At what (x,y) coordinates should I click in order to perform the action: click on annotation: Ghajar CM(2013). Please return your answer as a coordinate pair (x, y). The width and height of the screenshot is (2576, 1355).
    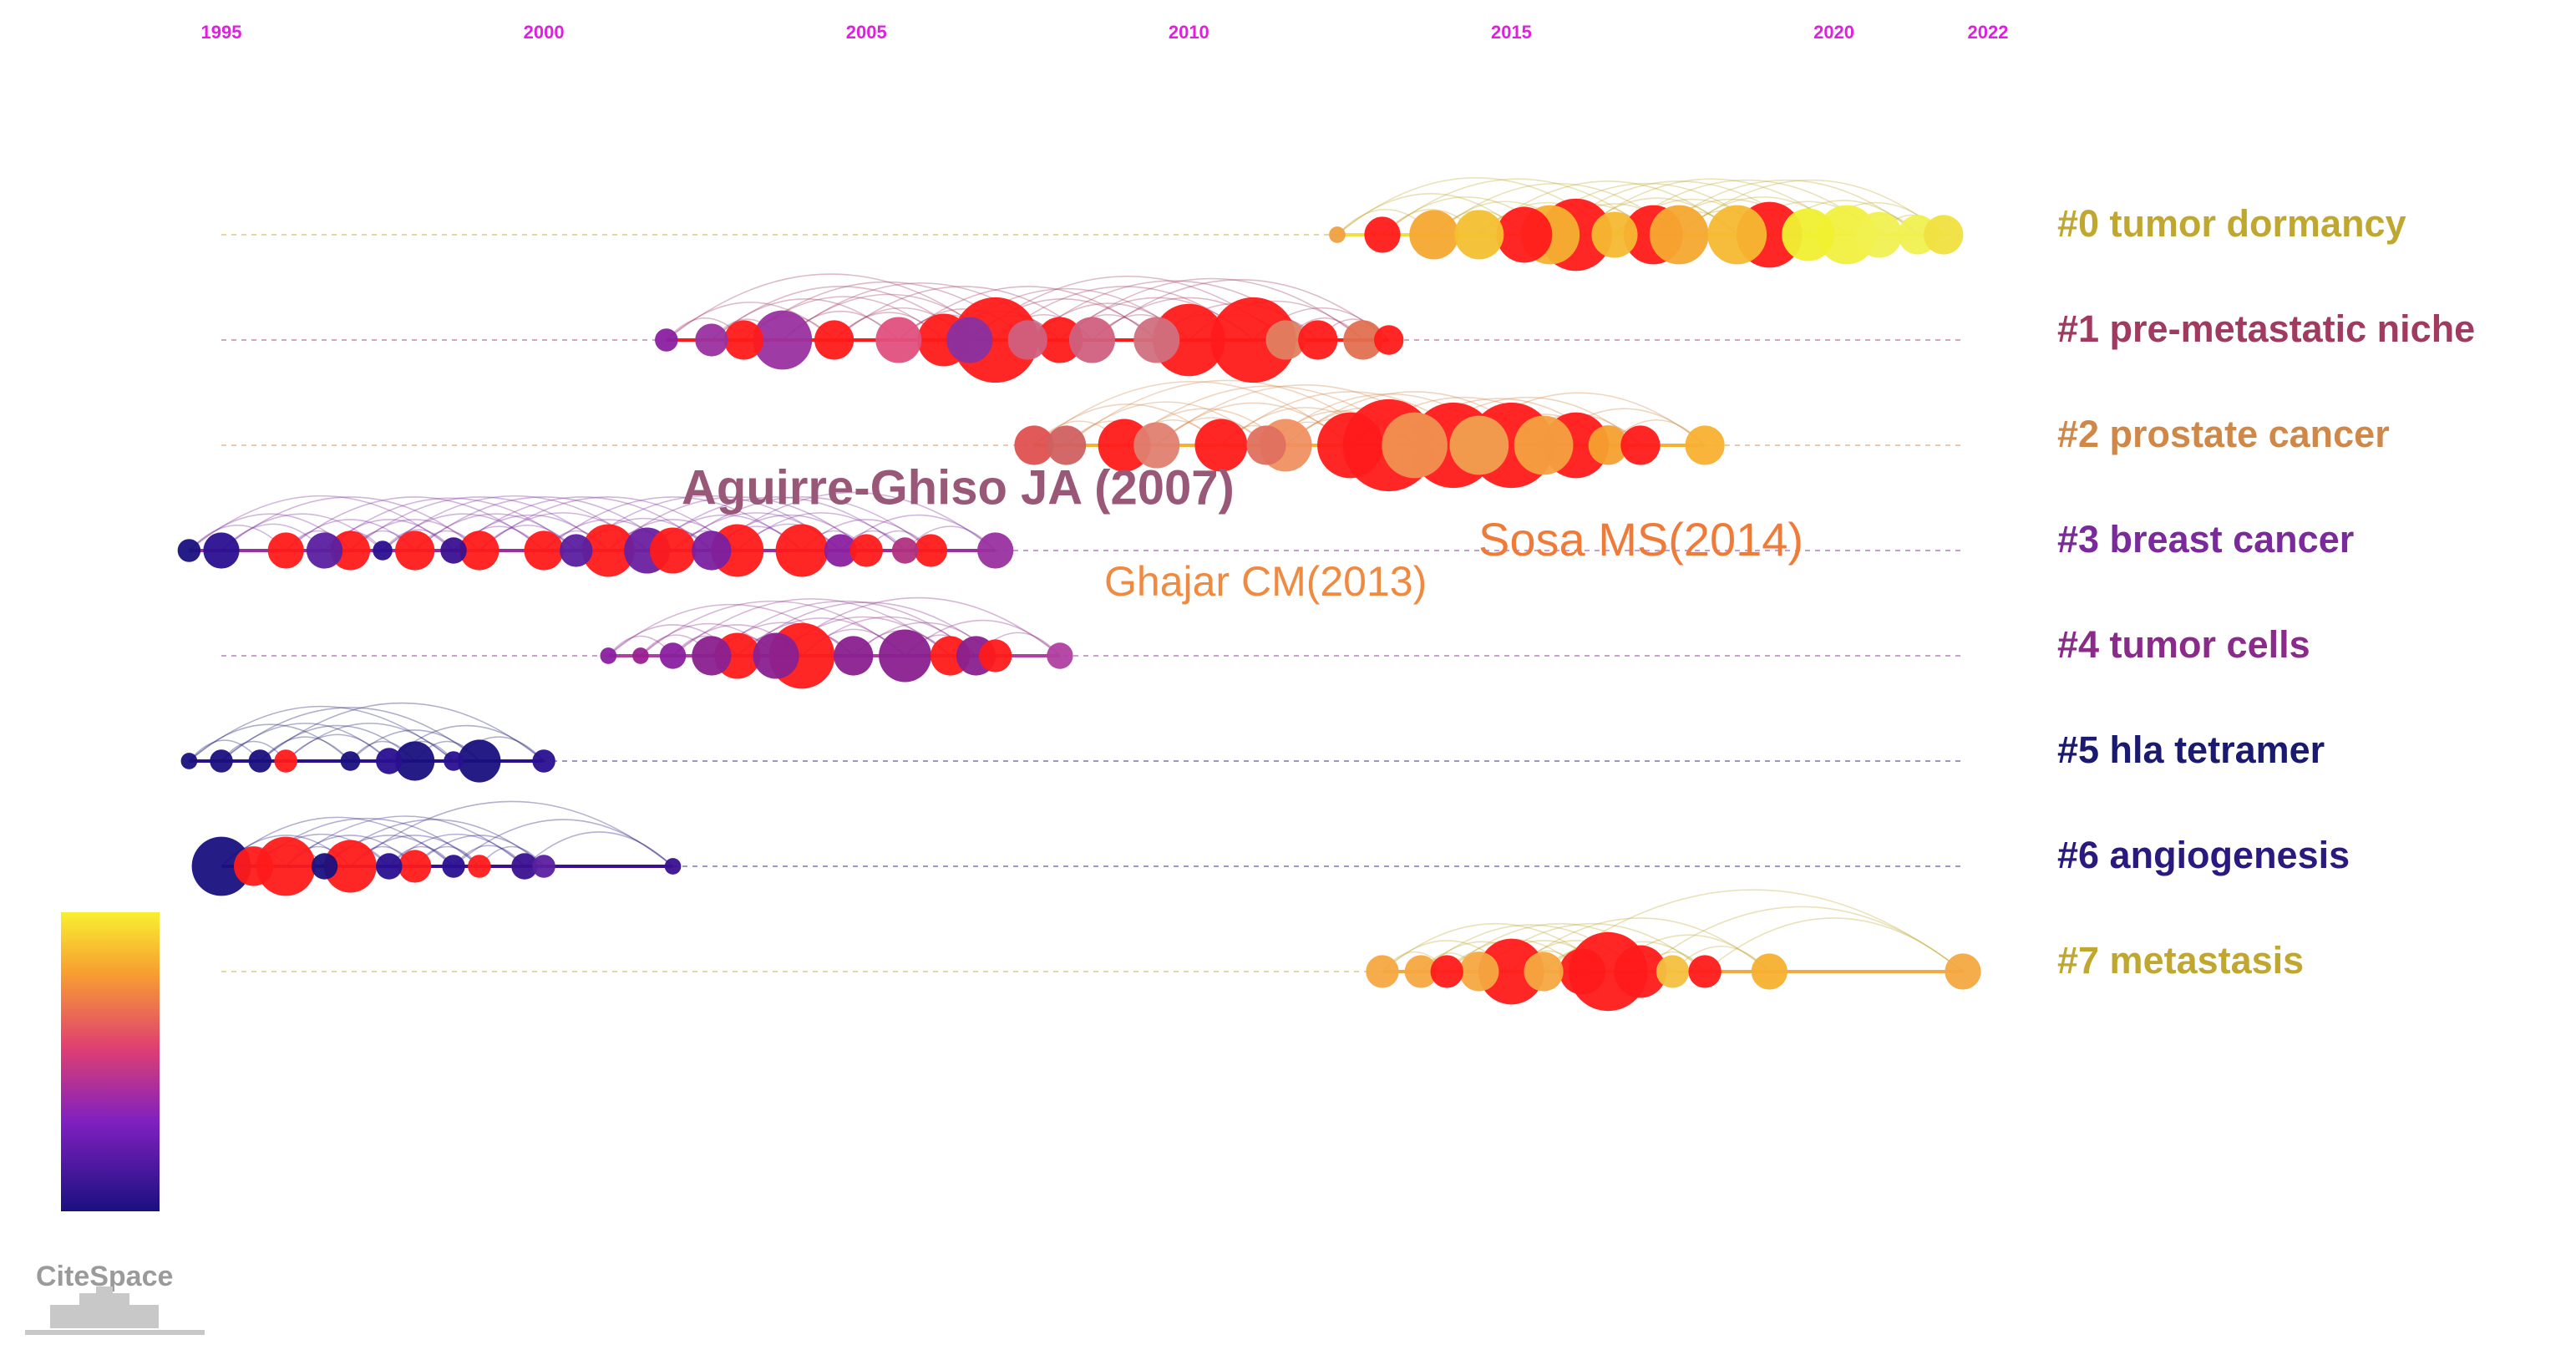
    Looking at the image, I should click on (1265, 581).